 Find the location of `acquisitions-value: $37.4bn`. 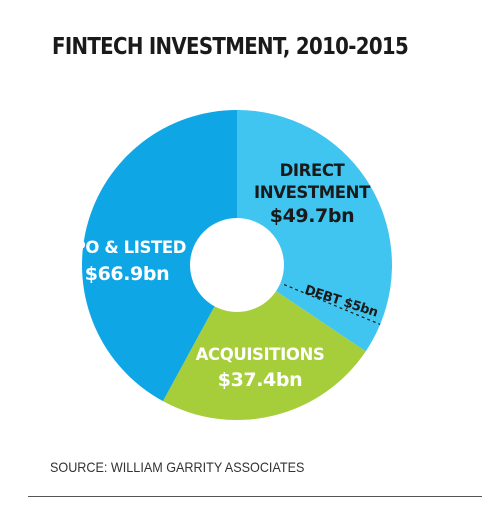

acquisitions-value: $37.4bn is located at coordinates (260, 380).